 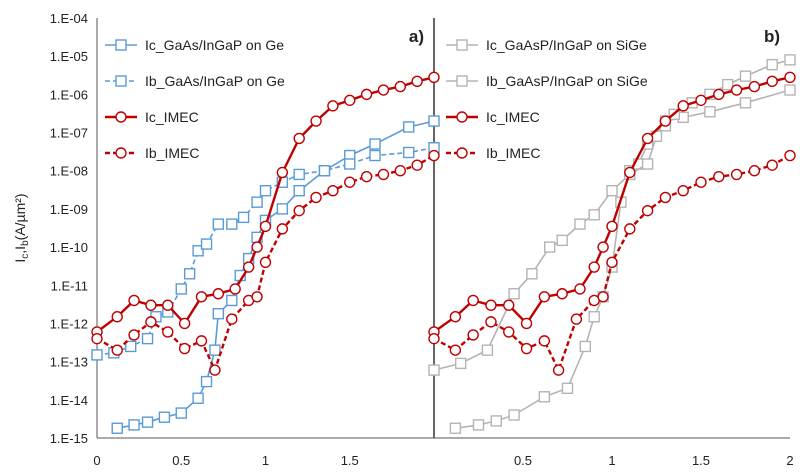 What do you see at coordinates (265, 460) in the screenshot?
I see `x-tick-label: 1` at bounding box center [265, 460].